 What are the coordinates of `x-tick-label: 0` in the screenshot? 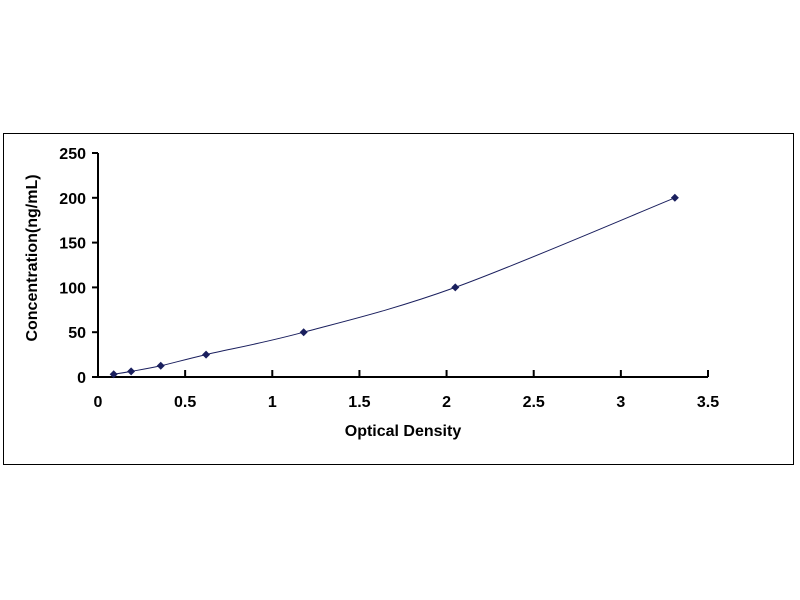 It's located at (98, 402).